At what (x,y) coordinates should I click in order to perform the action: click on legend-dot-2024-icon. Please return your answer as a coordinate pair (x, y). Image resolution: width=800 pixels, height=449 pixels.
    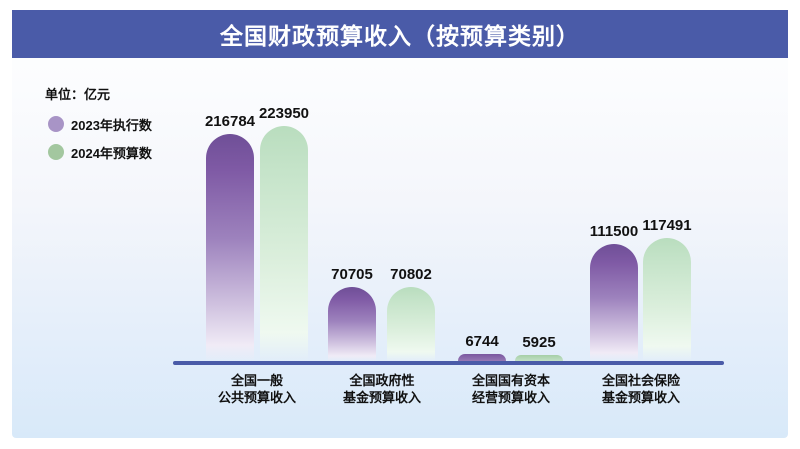
    Looking at the image, I should click on (56, 152).